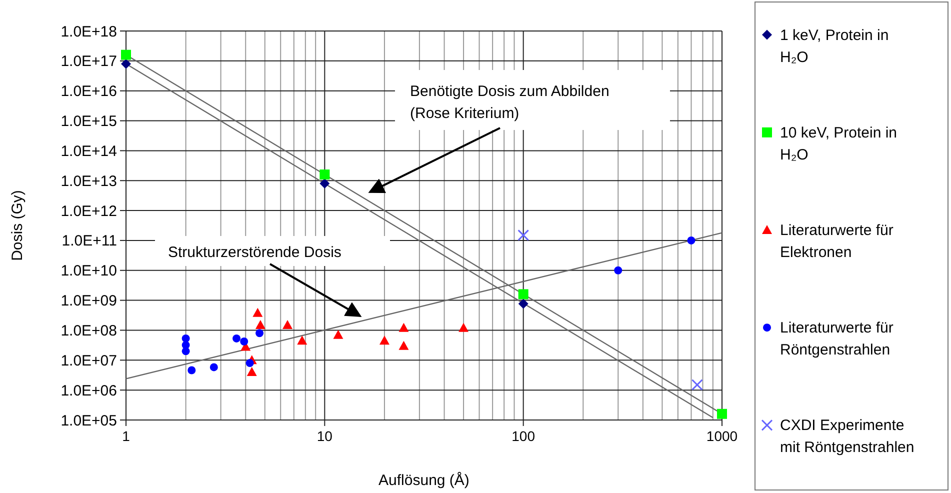  What do you see at coordinates (837, 339) in the screenshot?
I see `legend-label: Literaturwerte für Röntgenstrahlen` at bounding box center [837, 339].